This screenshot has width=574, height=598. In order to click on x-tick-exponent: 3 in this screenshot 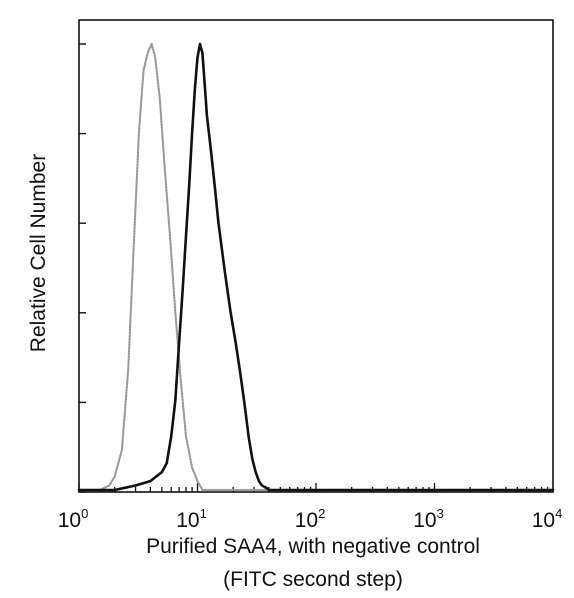, I will do `click(440, 513)`.